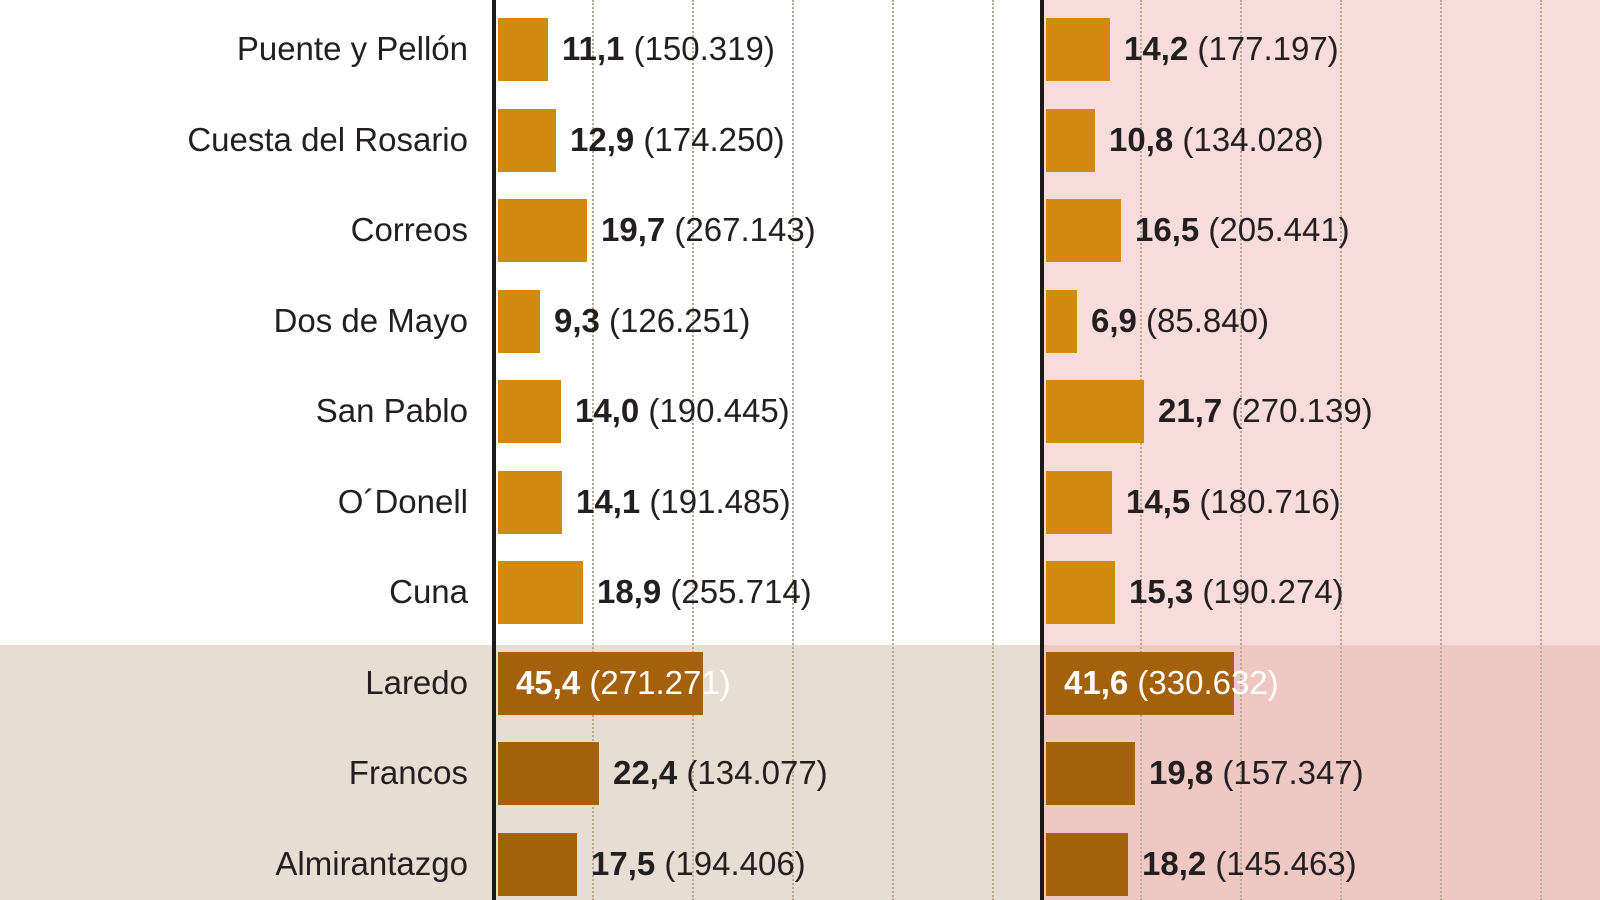 The width and height of the screenshot is (1600, 900). Describe the element at coordinates (577, 320) in the screenshot. I see `bar-percent-left: 9,3` at that location.